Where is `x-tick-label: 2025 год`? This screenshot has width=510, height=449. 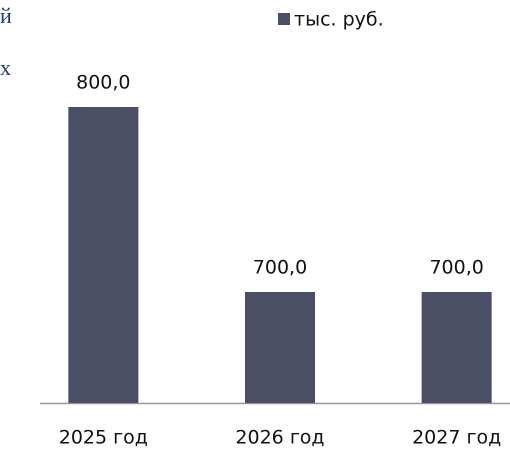
x-tick-label: 2025 год is located at coordinates (103, 438).